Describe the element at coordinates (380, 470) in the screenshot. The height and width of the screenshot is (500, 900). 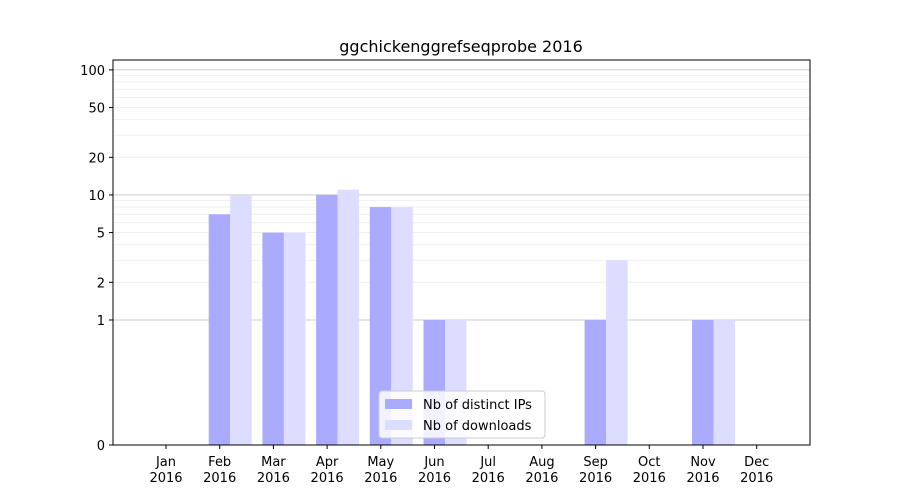
I see `x-tick-label: May 2016` at that location.